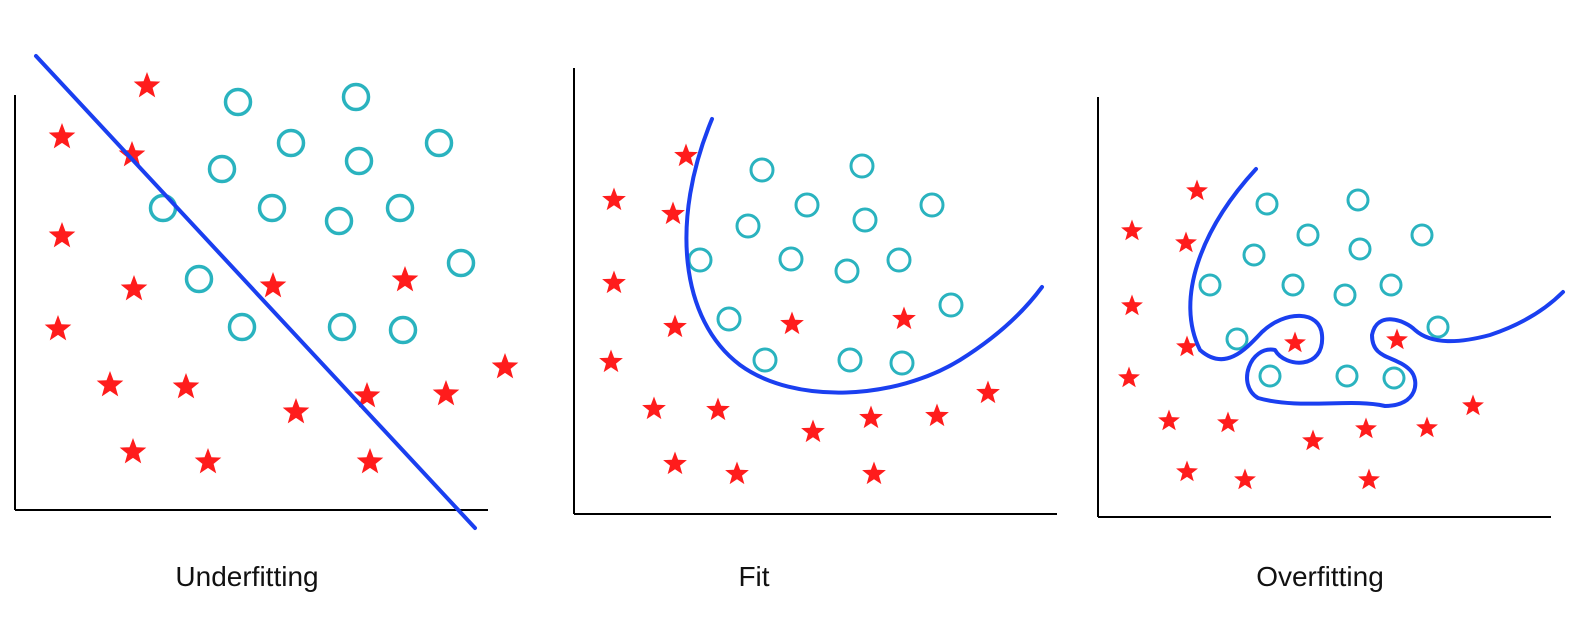 The height and width of the screenshot is (634, 1595). I want to click on boundary-overfitting, so click(1376, 287).